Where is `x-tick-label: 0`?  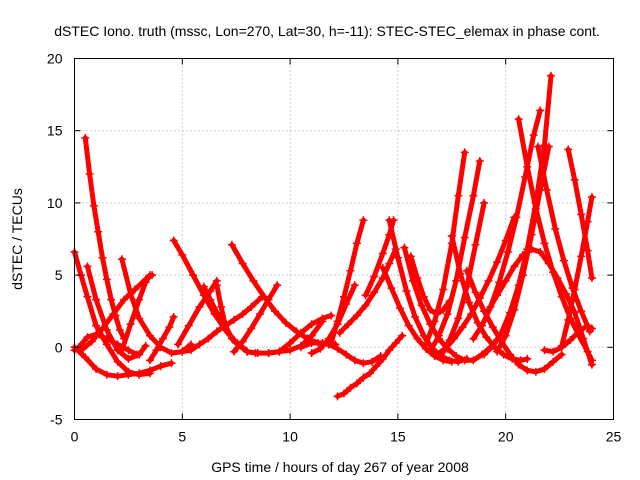
x-tick-label: 0 is located at coordinates (75, 437).